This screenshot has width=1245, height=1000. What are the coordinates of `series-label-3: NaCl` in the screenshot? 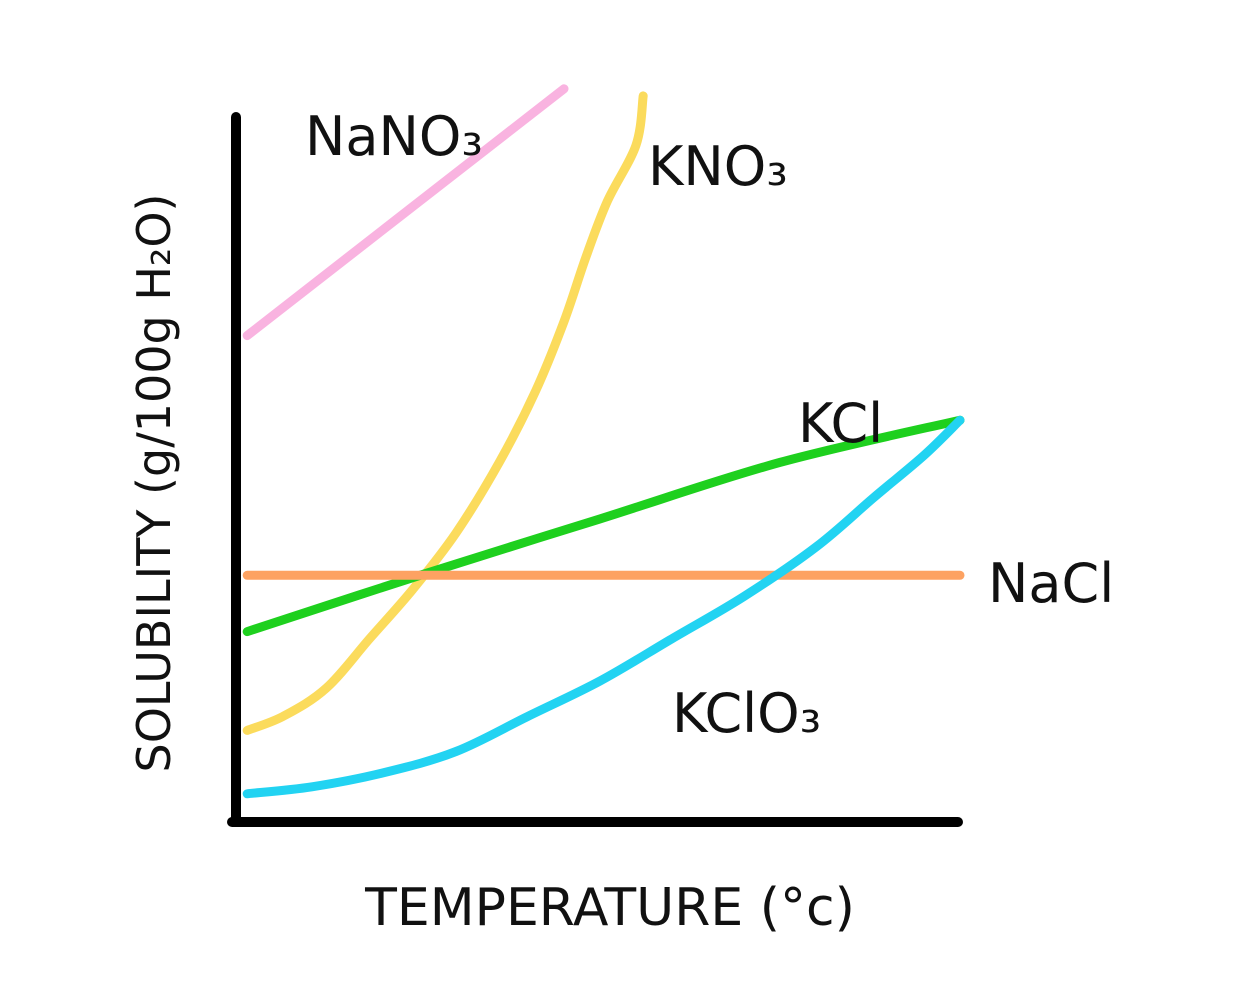 It's located at (1051, 583).